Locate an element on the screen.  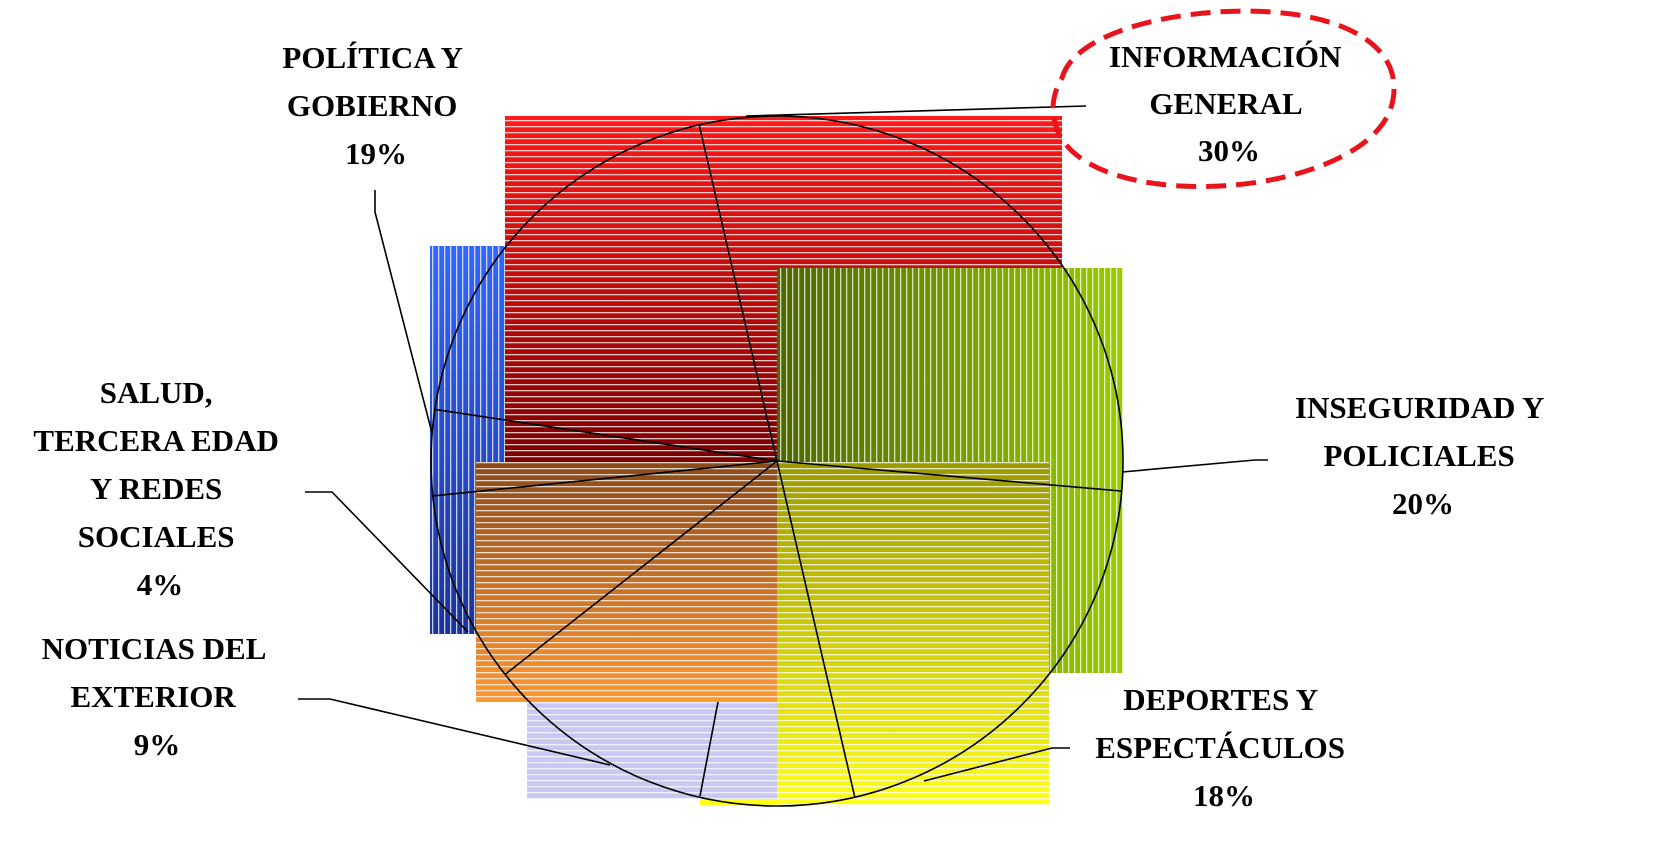
label-informacion-pct: 30% is located at coordinates (1229, 150).